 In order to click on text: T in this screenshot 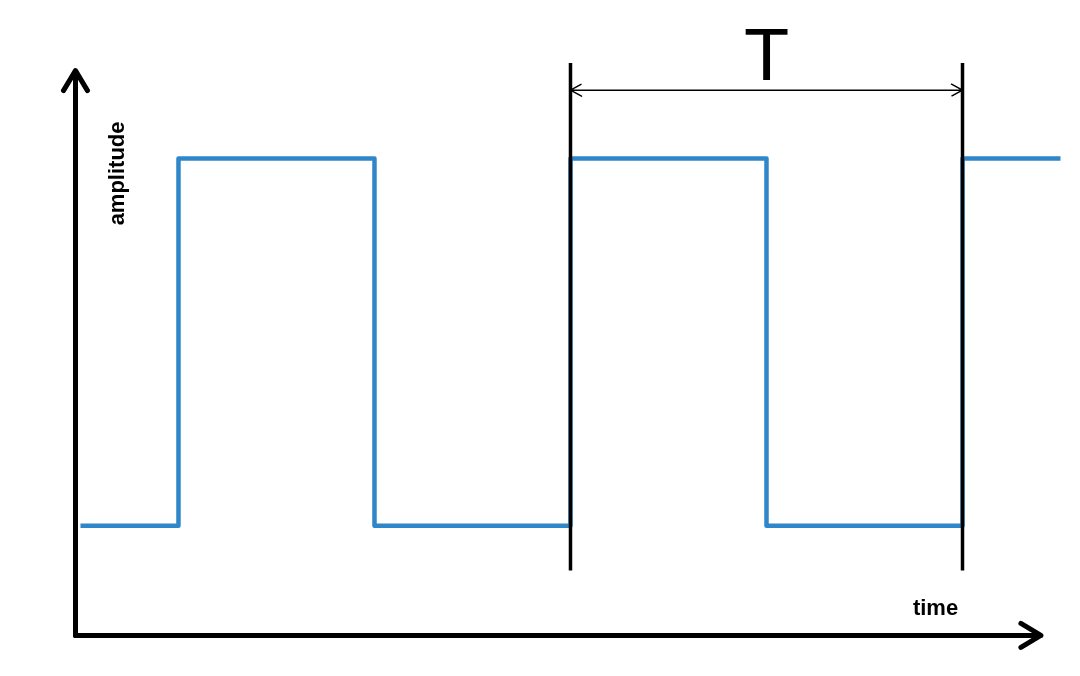, I will do `click(766, 54)`.